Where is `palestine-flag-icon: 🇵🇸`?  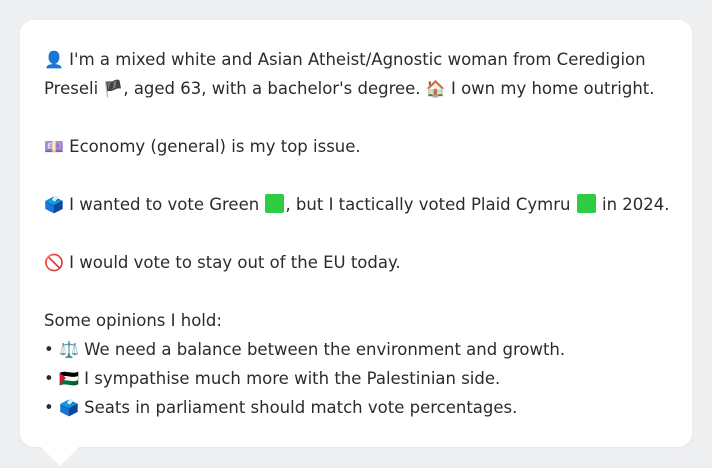 palestine-flag-icon: 🇵🇸 is located at coordinates (68, 378).